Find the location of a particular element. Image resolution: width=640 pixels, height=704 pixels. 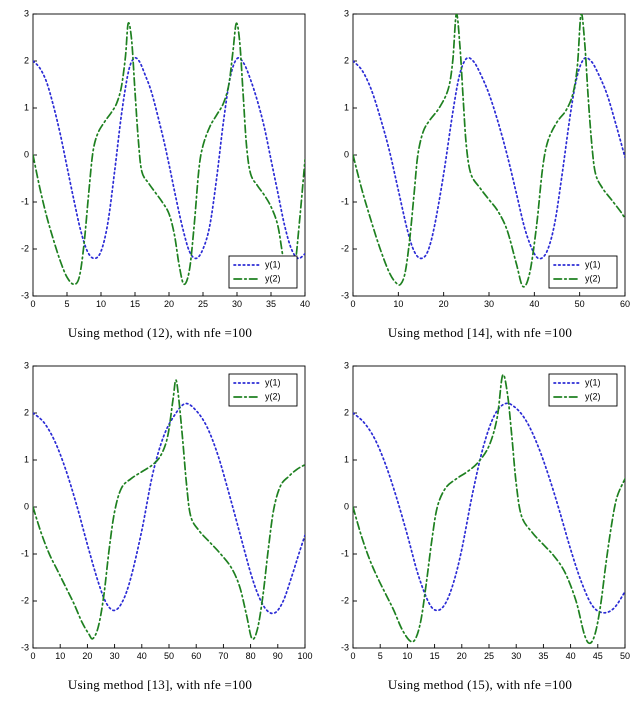

chart-caption: Using method [14], with nfe =100 is located at coordinates (480, 332).